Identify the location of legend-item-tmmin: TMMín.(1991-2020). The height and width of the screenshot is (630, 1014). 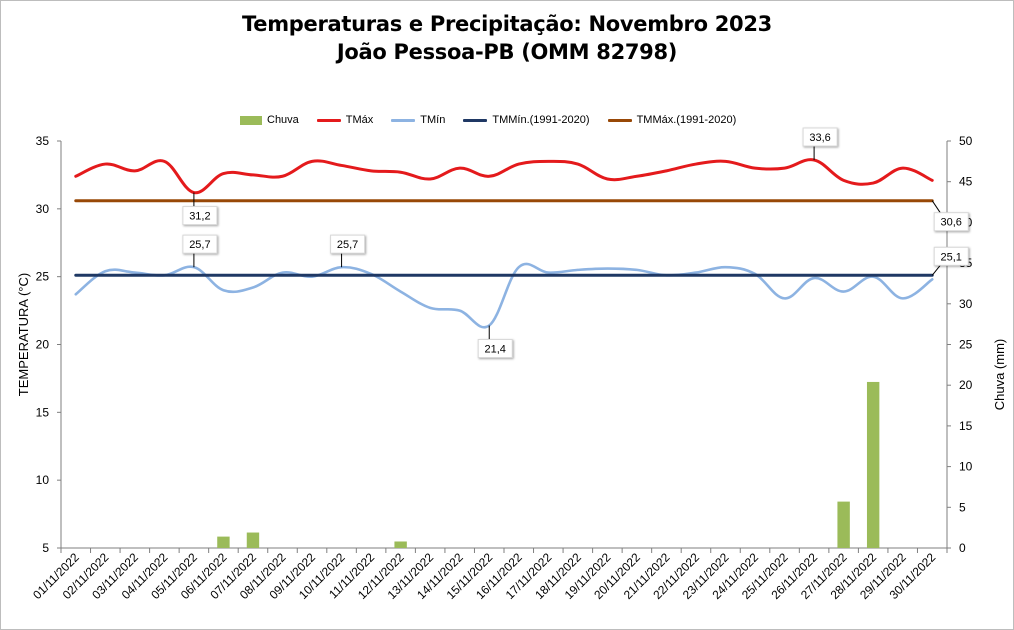
(526, 120).